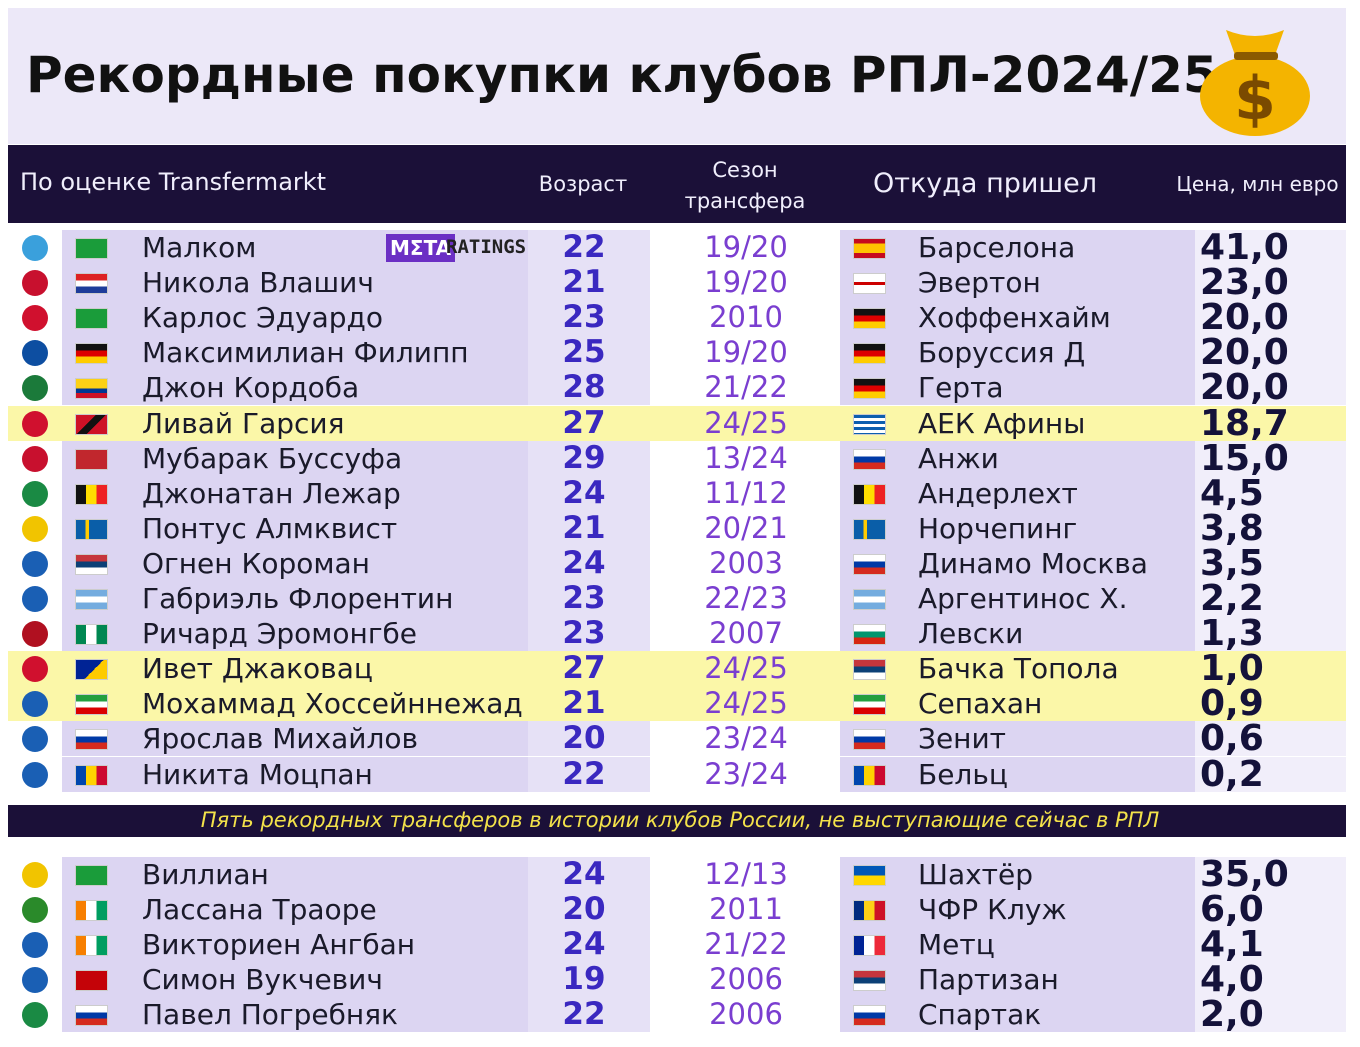 The image size is (1360, 1047). Describe the element at coordinates (262, 980) in the screenshot. I see `player-name: Симон Вукчевич` at that location.